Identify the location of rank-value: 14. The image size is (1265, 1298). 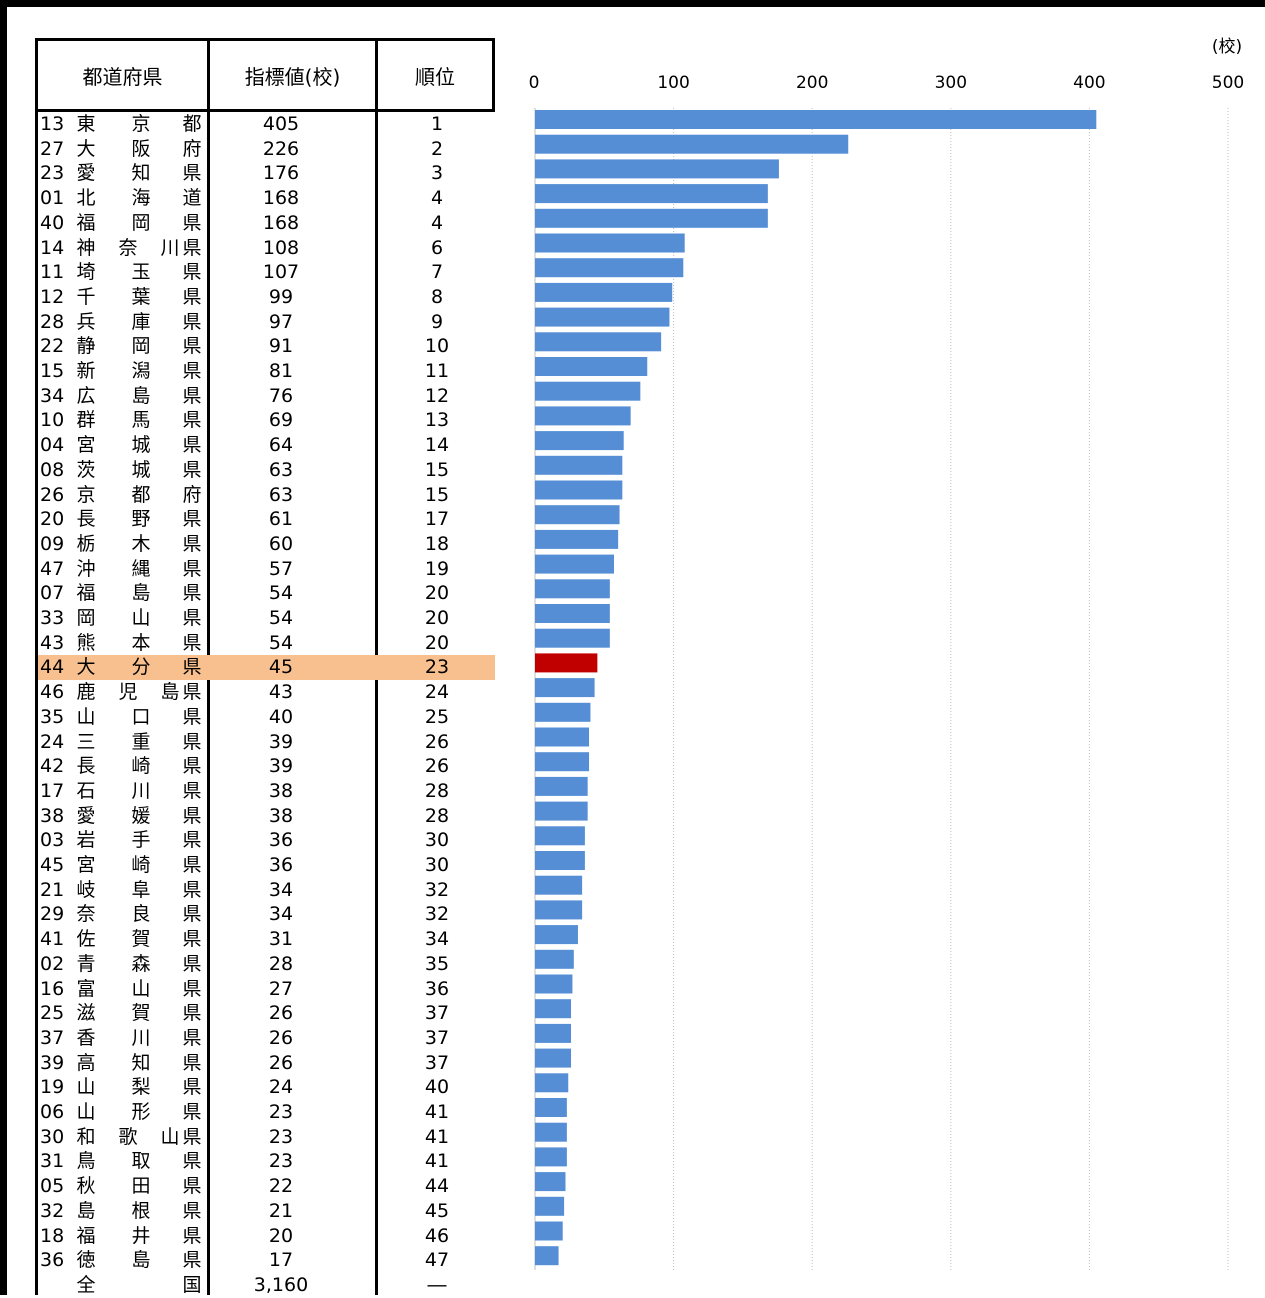
(437, 445).